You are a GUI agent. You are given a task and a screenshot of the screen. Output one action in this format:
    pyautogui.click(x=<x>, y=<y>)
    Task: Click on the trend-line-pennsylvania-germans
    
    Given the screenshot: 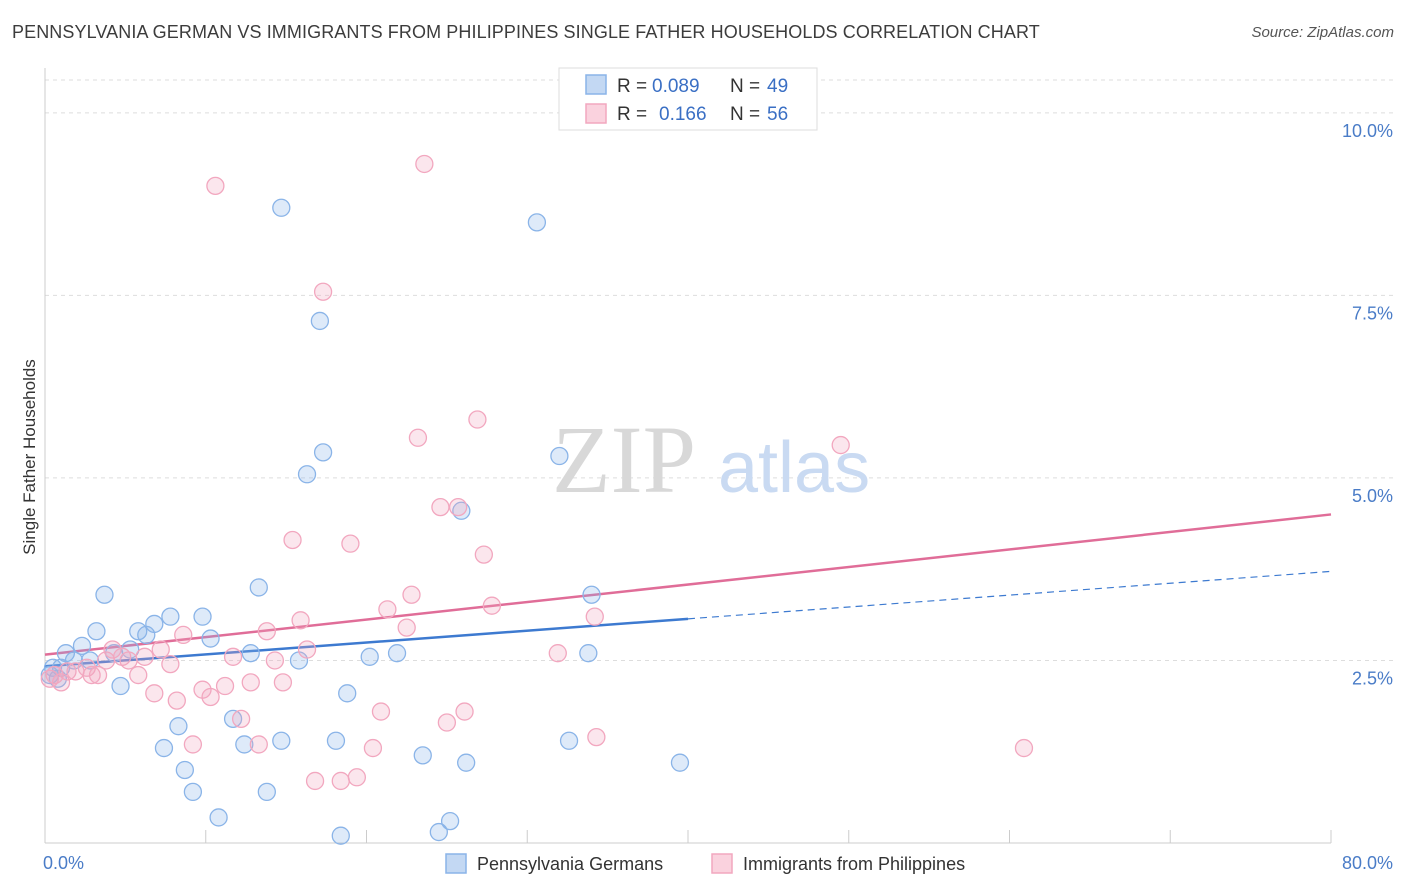 What is the action you would take?
    pyautogui.click(x=366, y=642)
    